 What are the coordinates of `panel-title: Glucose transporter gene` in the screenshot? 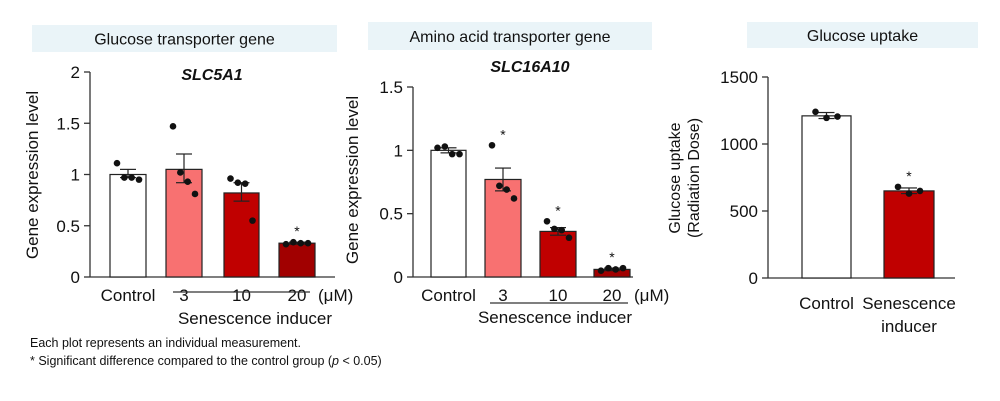 It's located at (184, 40).